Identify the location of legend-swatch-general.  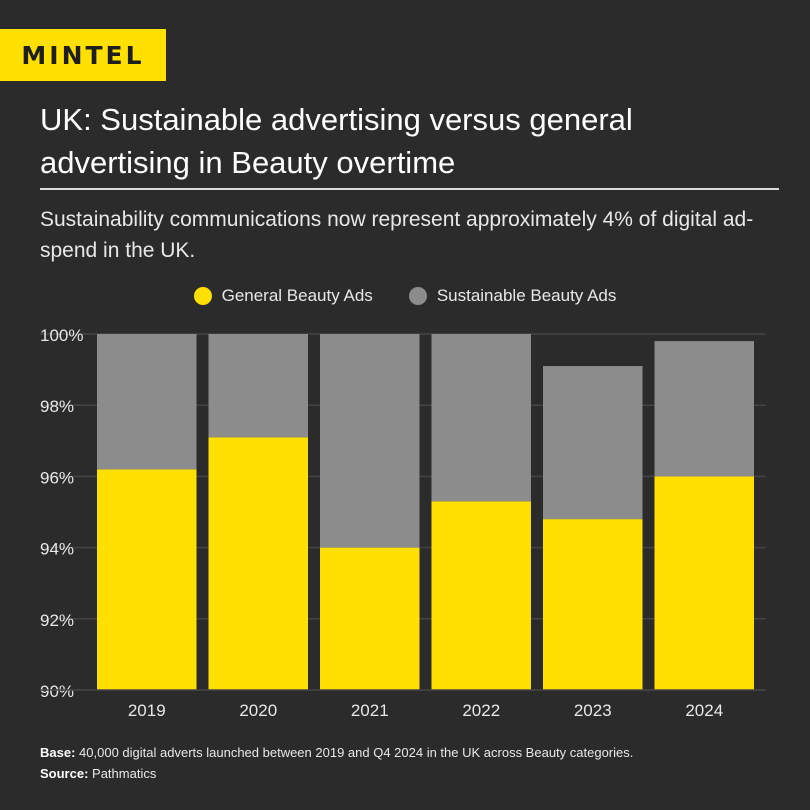
(202, 296).